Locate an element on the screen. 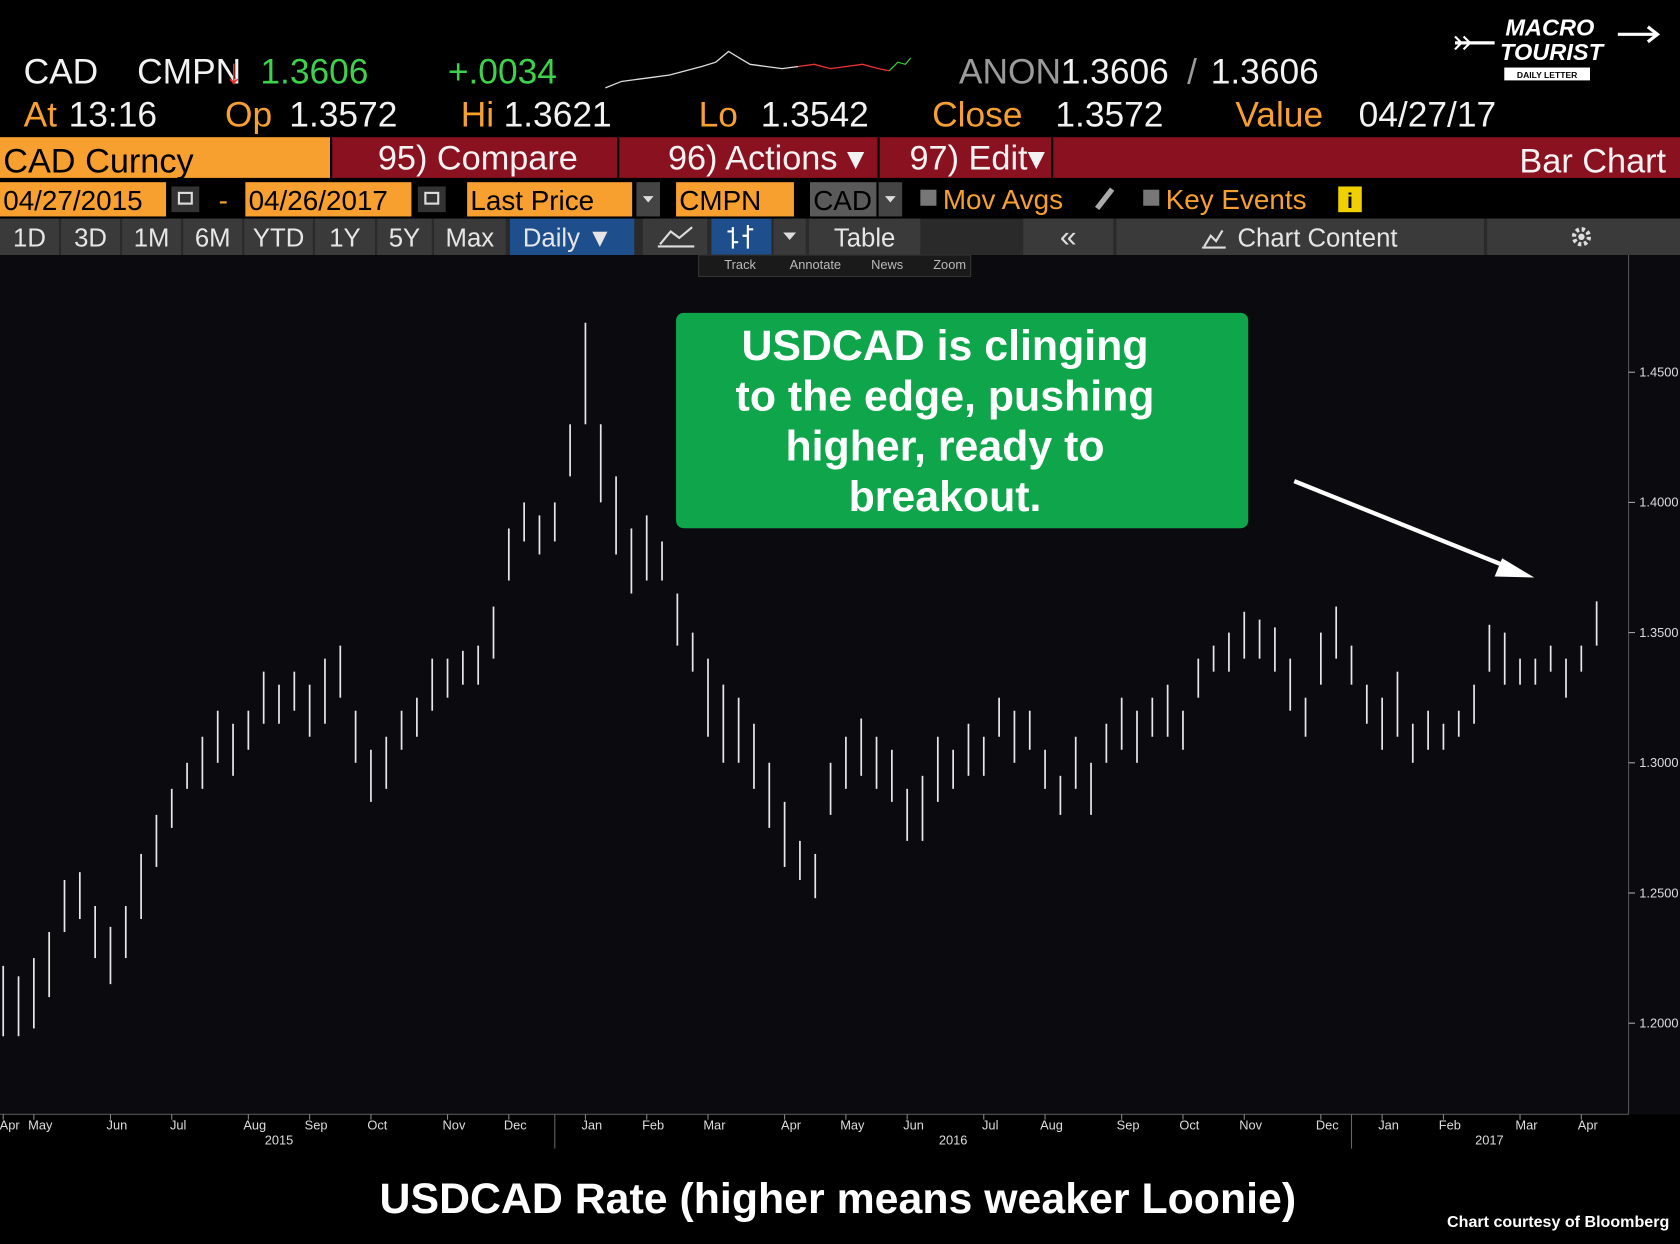 Image resolution: width=1680 pixels, height=1244 pixels. chart-tool: Zoom is located at coordinates (949, 264).